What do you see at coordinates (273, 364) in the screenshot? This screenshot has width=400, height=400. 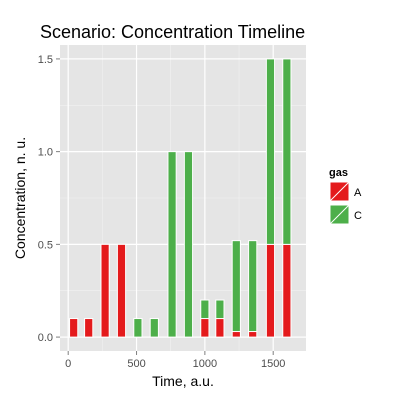 I see `x-tick-label: 1500` at bounding box center [273, 364].